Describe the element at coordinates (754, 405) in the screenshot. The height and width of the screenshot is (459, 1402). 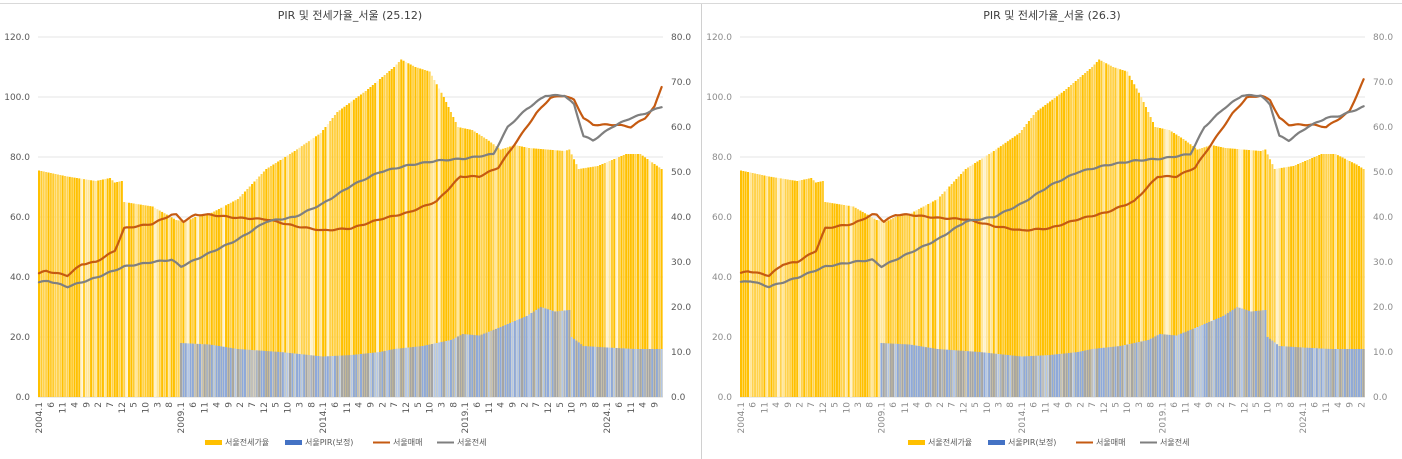
I see `x-axis-tick-label: 6` at that location.